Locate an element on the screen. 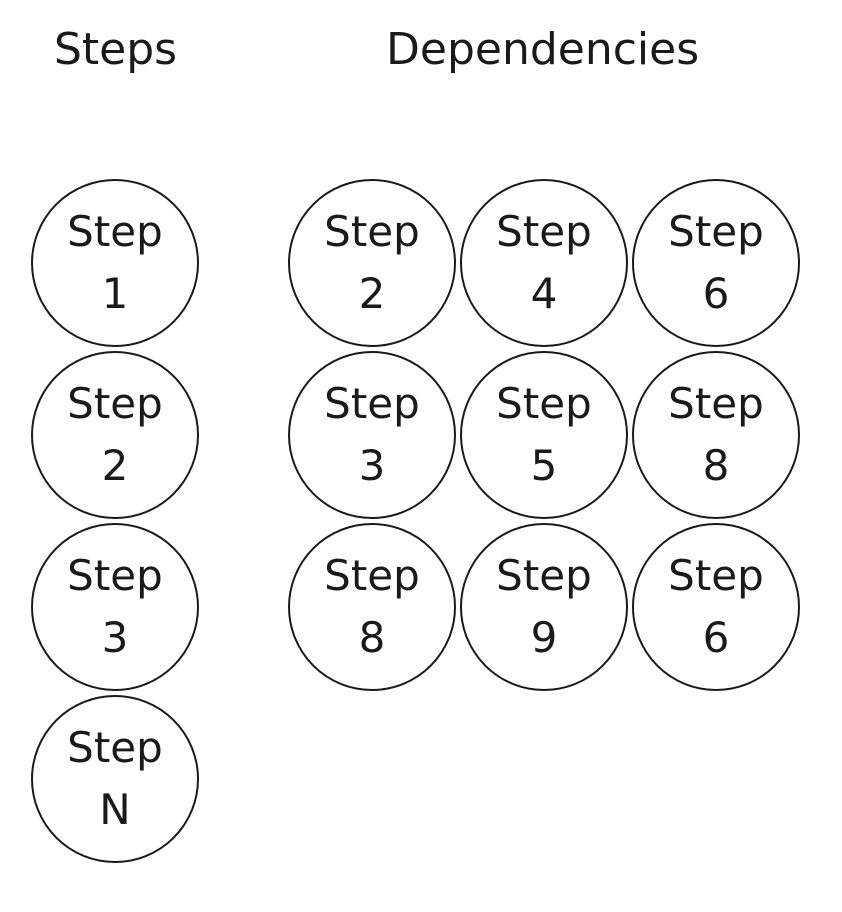 This screenshot has width=842, height=912. dependency-node-number: 3 is located at coordinates (372, 465).